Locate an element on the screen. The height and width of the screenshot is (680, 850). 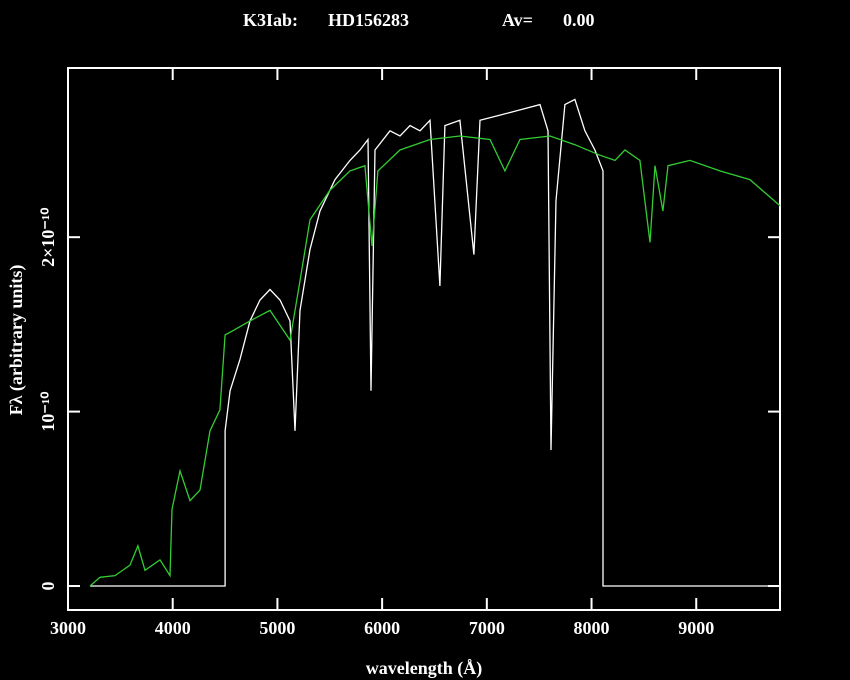
chart-title: K3Iab: is located at coordinates (270, 20).